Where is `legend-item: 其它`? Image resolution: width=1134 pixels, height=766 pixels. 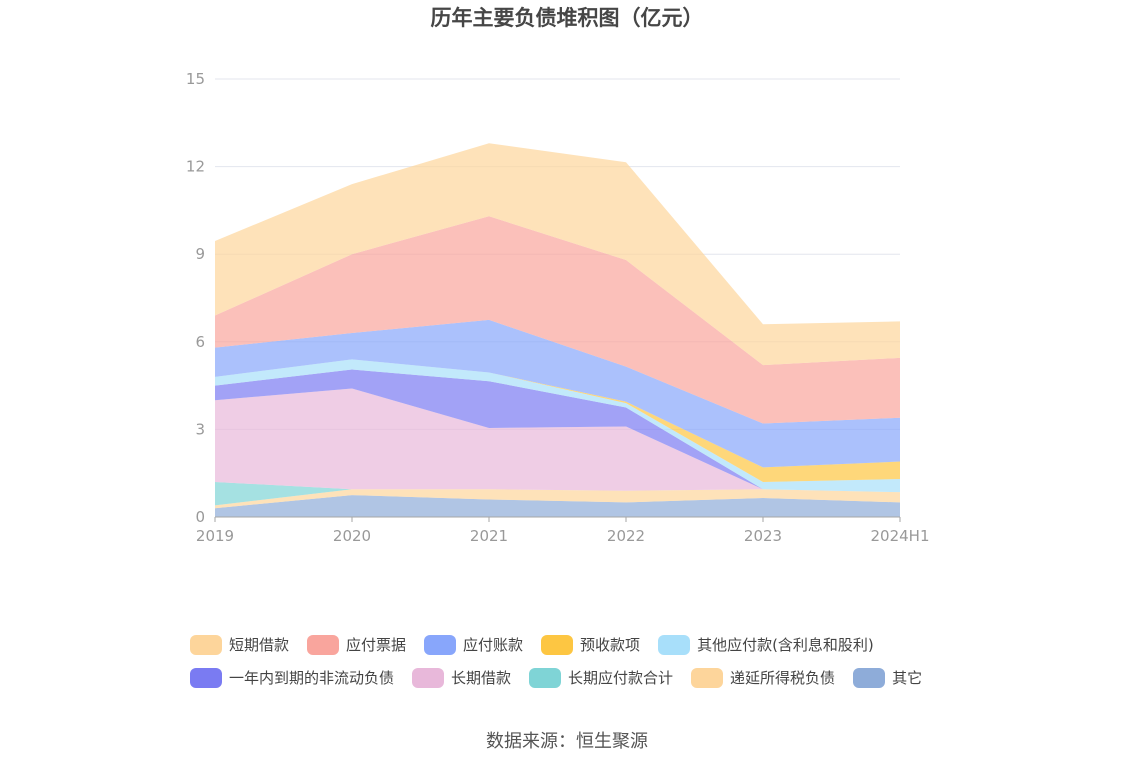 legend-item: 其它 is located at coordinates (887, 677).